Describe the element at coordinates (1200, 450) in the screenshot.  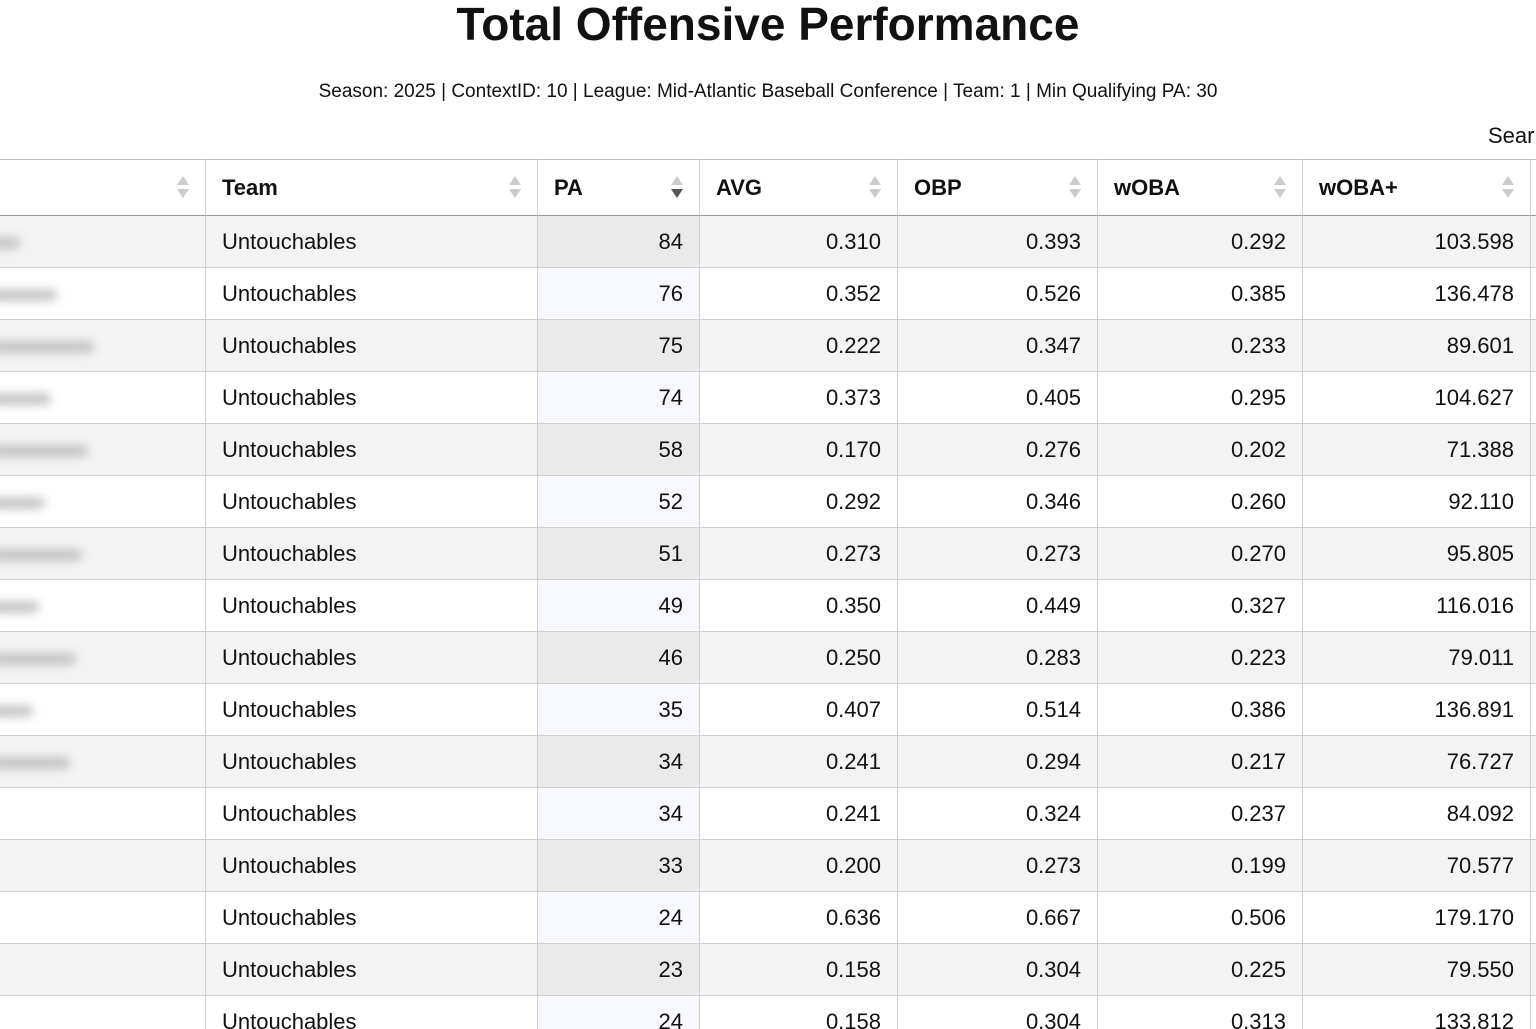
I see `stat-cell: 0.202` at that location.